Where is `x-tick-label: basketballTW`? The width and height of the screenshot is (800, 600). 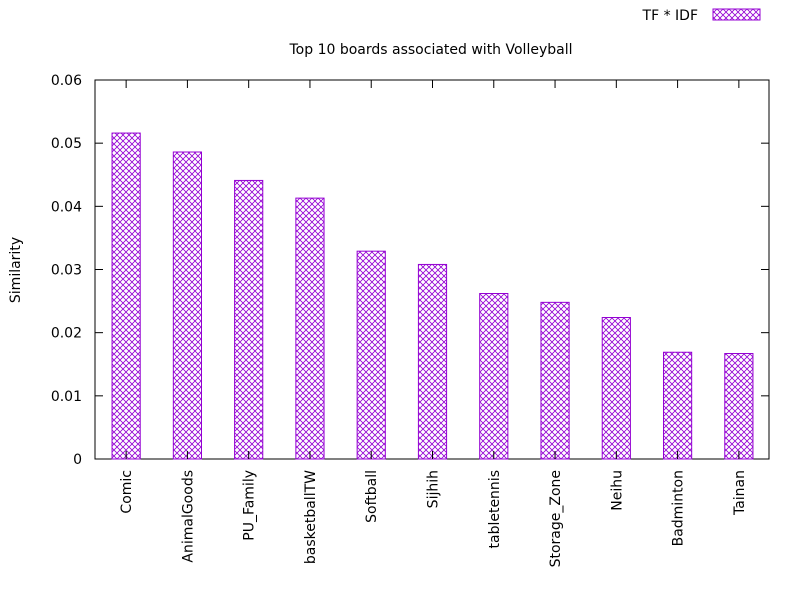 x-tick-label: basketballTW is located at coordinates (311, 517).